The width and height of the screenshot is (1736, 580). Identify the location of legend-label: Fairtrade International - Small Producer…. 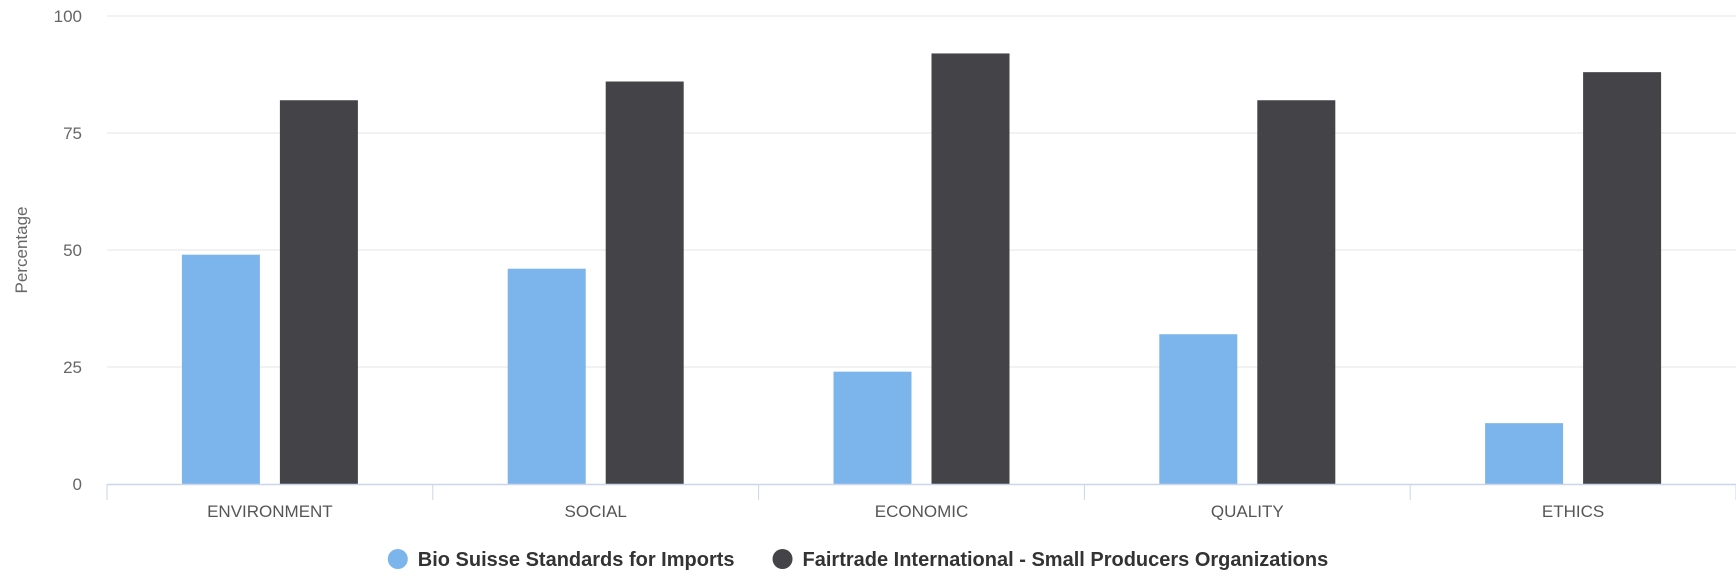
(1066, 560).